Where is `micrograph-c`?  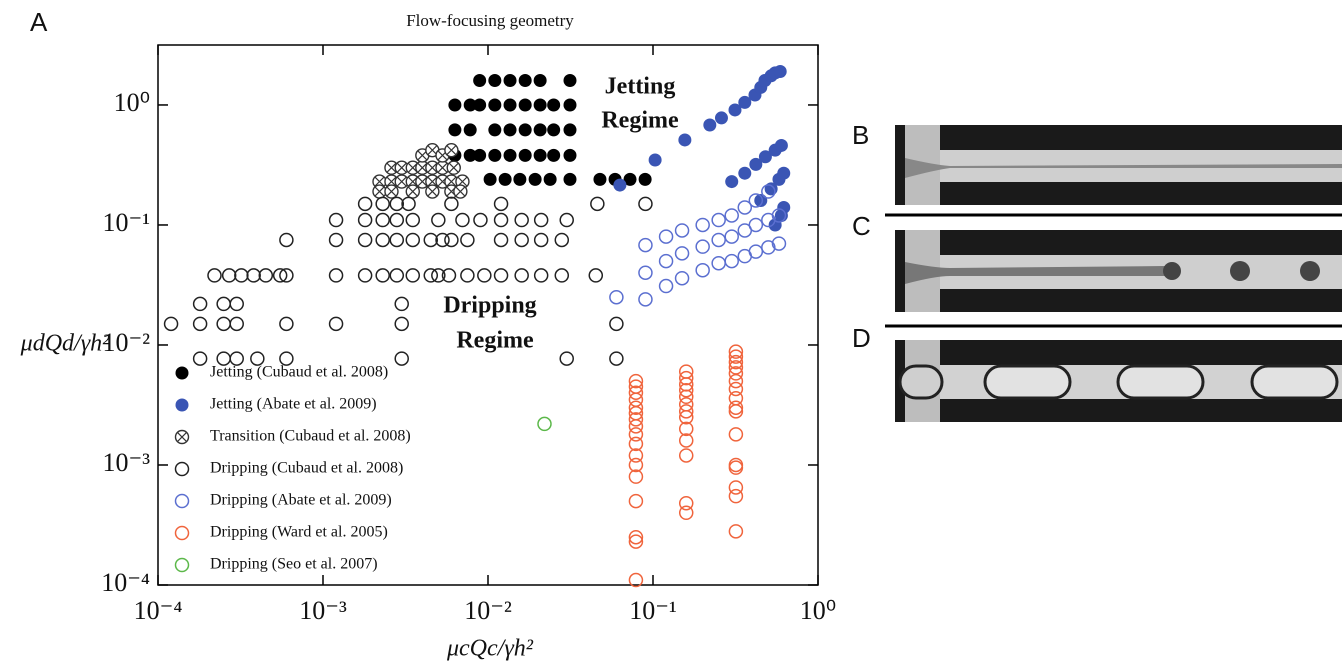 micrograph-c is located at coordinates (1118, 271).